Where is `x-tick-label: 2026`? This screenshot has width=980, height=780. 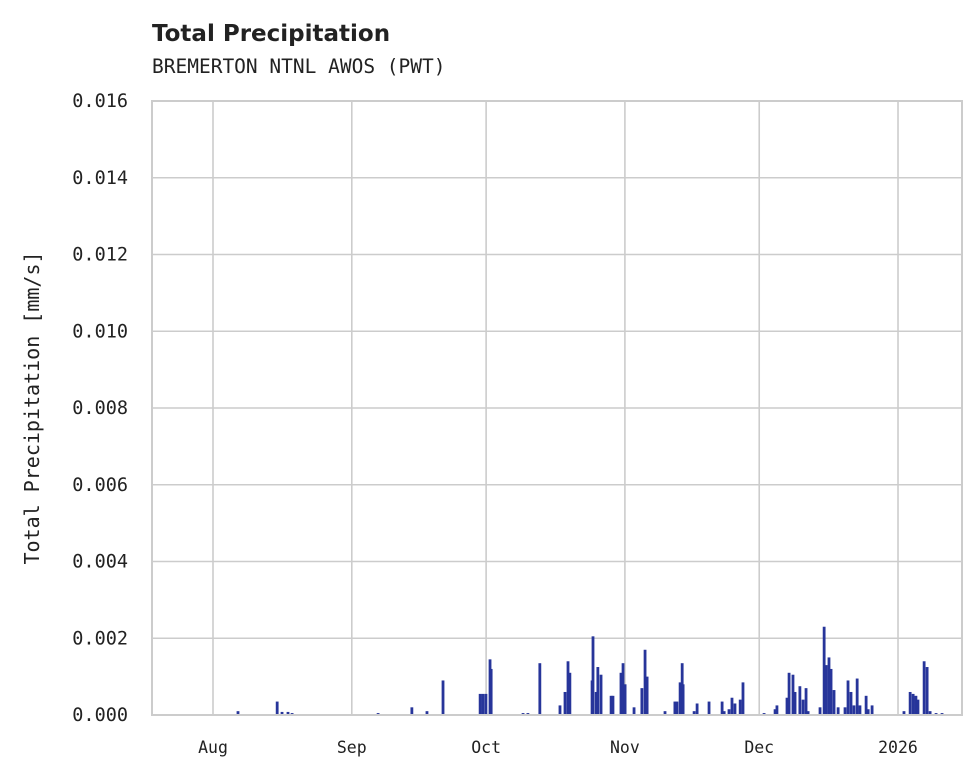
x-tick-label: 2026 is located at coordinates (898, 747).